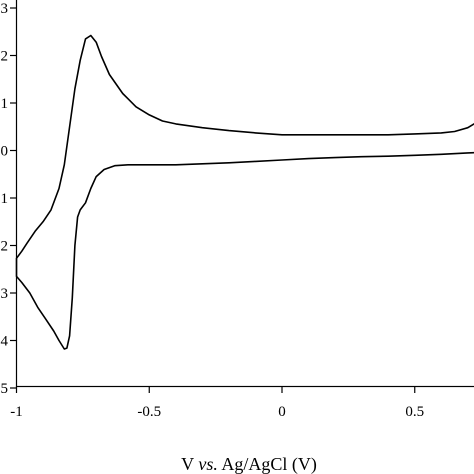  What do you see at coordinates (4, 294) in the screenshot?
I see `y-tick-label: -3` at bounding box center [4, 294].